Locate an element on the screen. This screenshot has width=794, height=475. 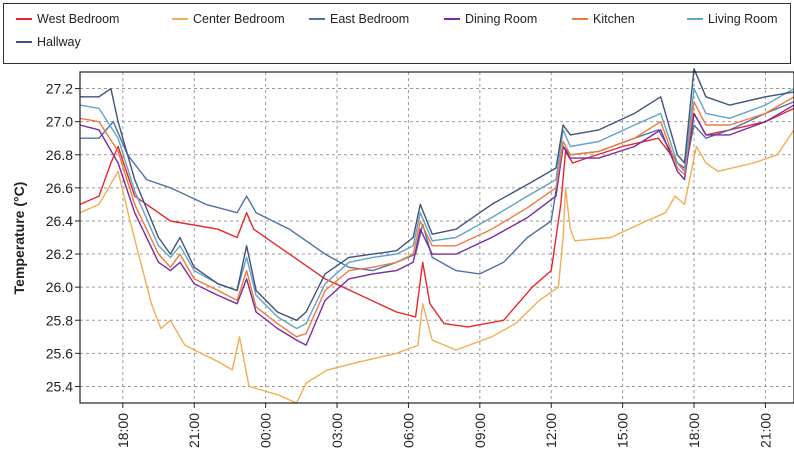
legend-item-hallway: Hallway is located at coordinates (48, 42).